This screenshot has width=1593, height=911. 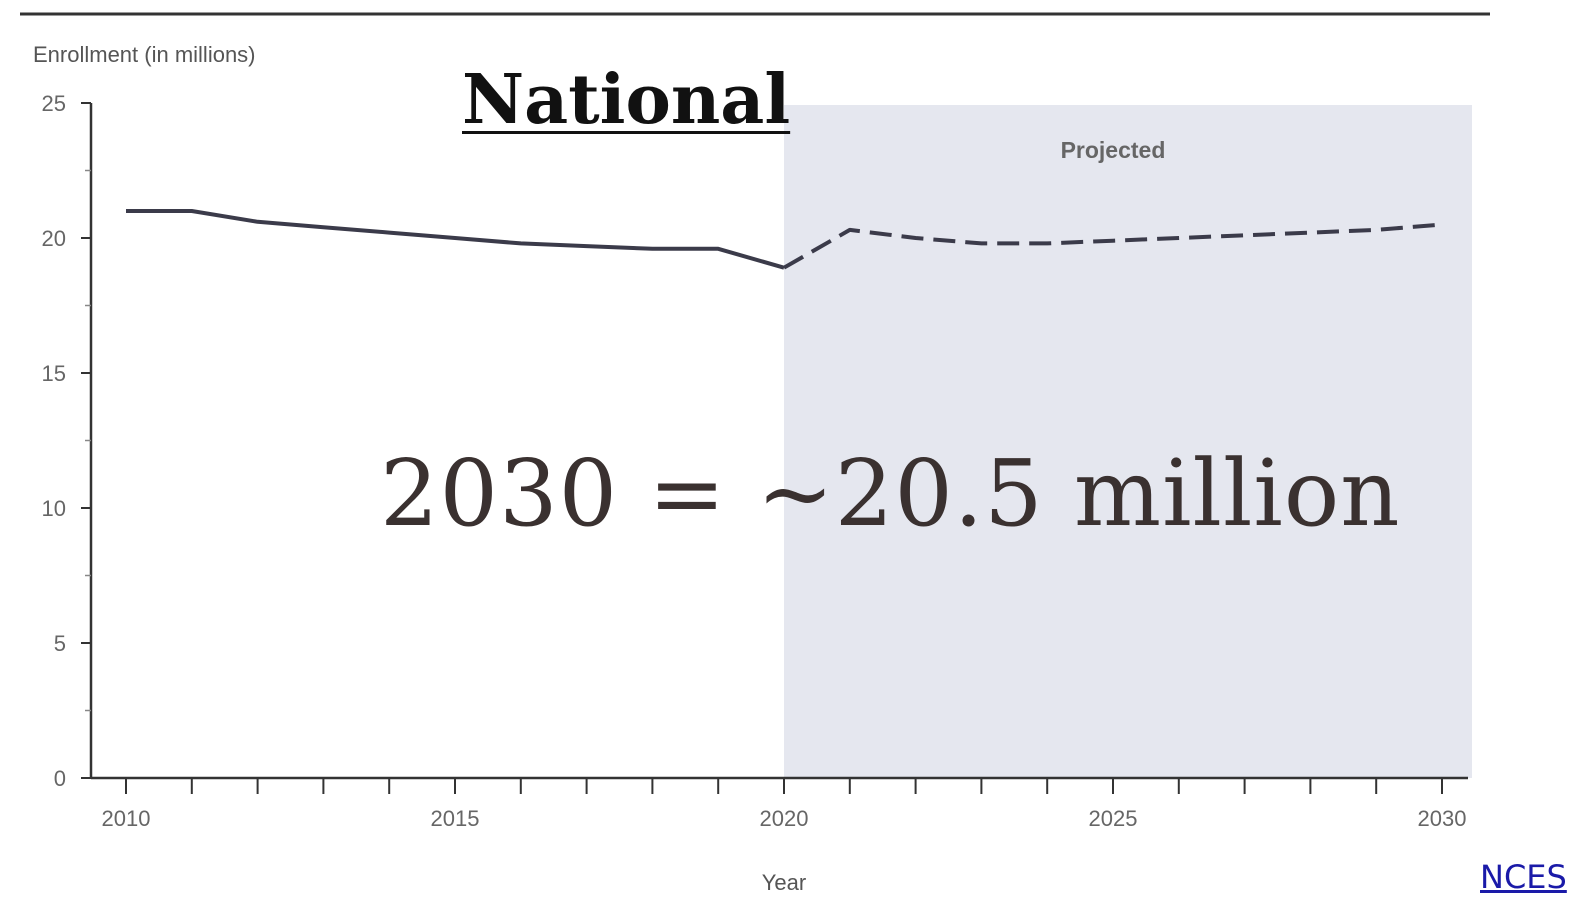 What do you see at coordinates (455, 239) in the screenshot?
I see `actual-series-line` at bounding box center [455, 239].